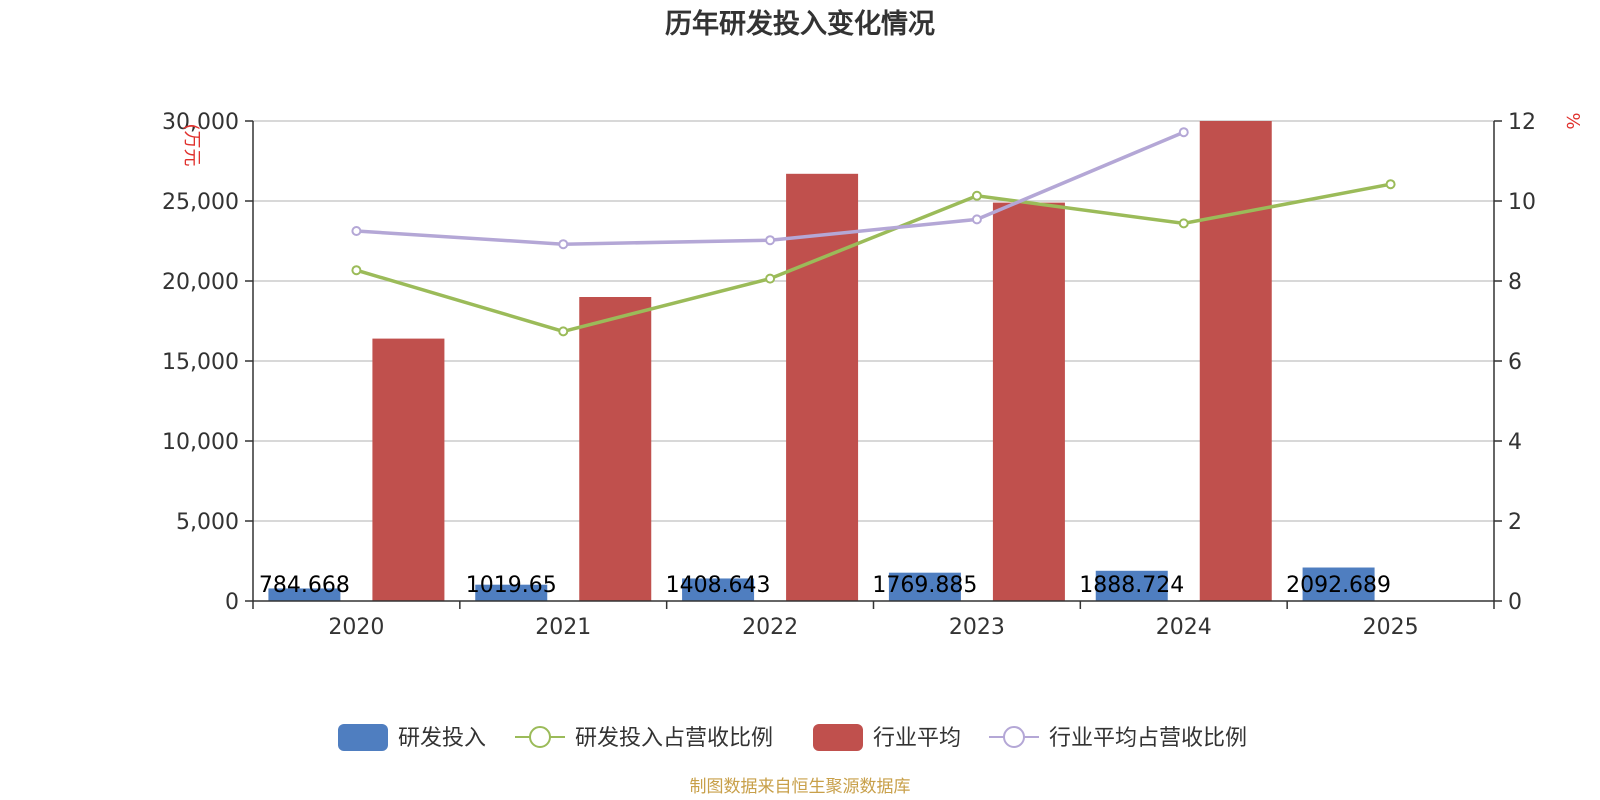 Image resolution: width=1600 pixels, height=800 pixels. Describe the element at coordinates (563, 627) in the screenshot. I see `x-tick-label: 2021` at that location.